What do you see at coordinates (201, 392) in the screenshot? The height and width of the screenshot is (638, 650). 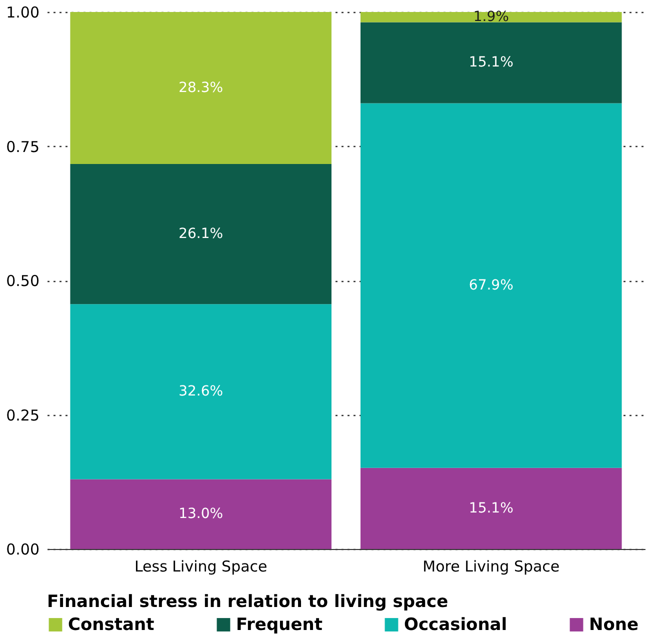 I see `data-label: 32.6%` at bounding box center [201, 392].